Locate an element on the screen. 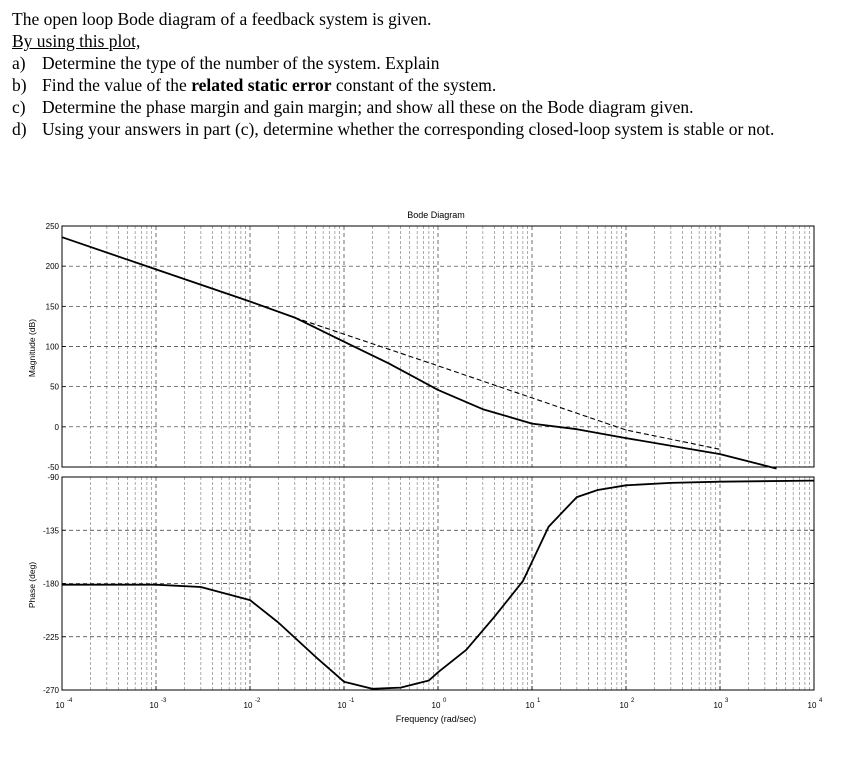  y-tick-label: 150 is located at coordinates (53, 306).